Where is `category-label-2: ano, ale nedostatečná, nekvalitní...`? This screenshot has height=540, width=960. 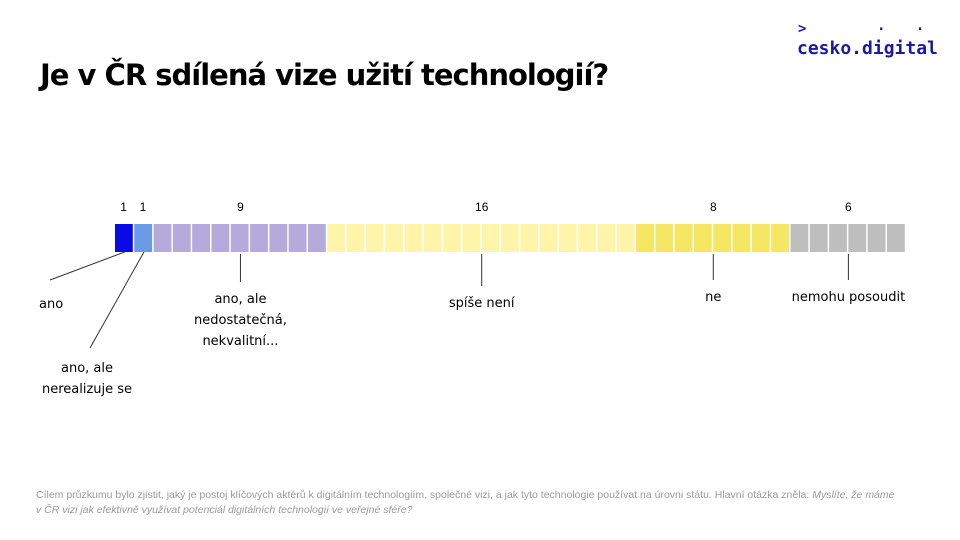
category-label-2: ano, ale nedostatečná, nekvalitní... is located at coordinates (240, 320).